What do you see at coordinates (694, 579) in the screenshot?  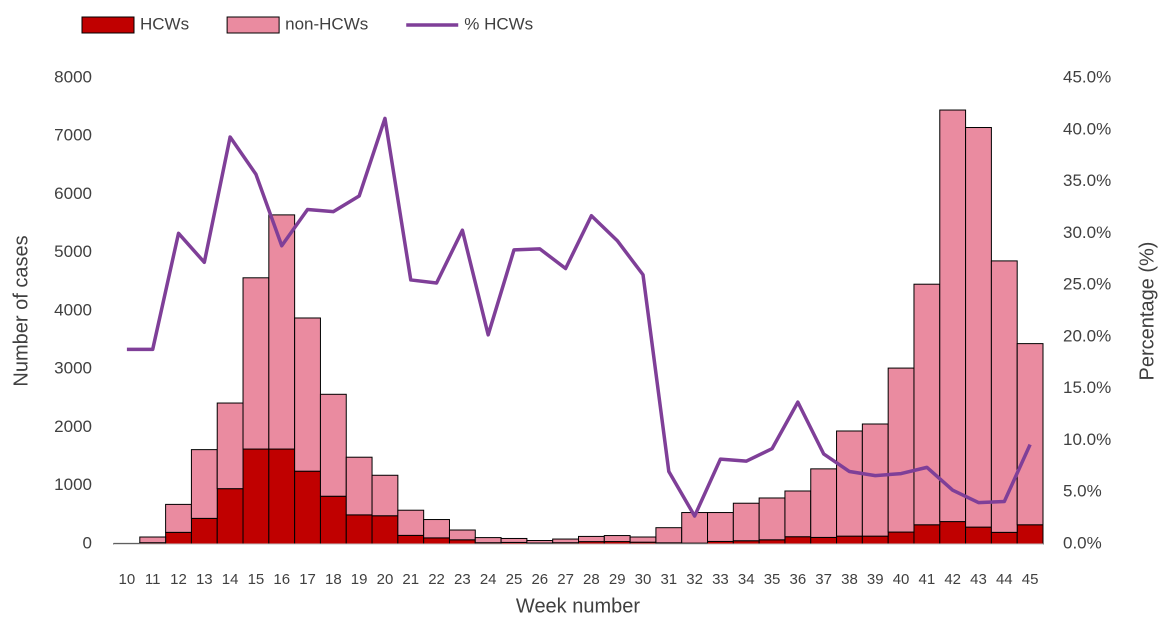 I see `x-tick-label: 32` at bounding box center [694, 579].